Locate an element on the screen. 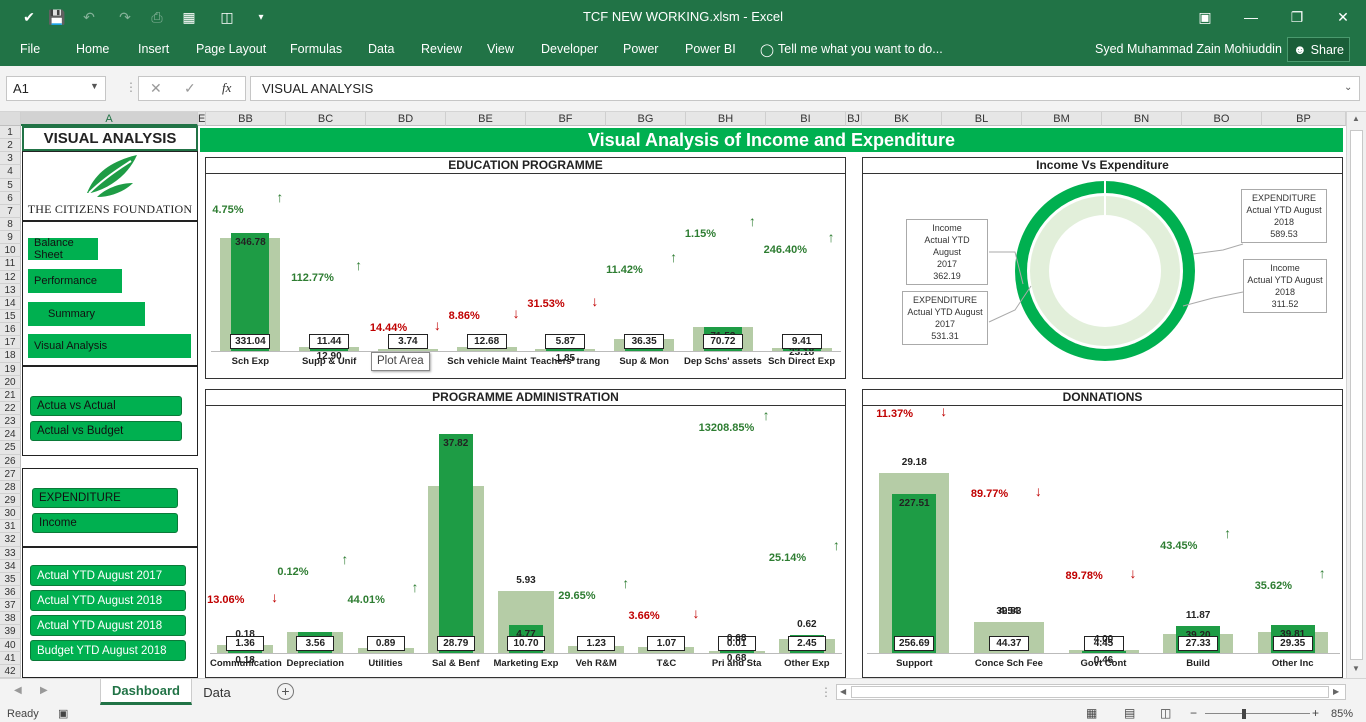 This screenshot has width=1366, height=722. column-header-BJ: BJ is located at coordinates (854, 119).